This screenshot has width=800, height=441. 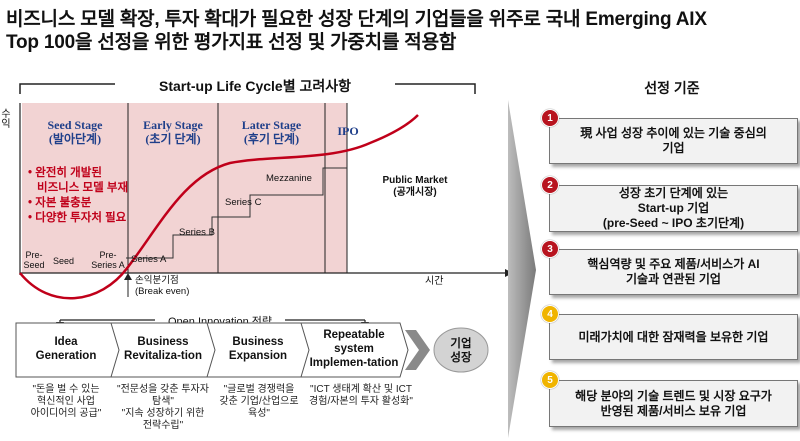 I want to click on lifecycle-title-bracket, so click(x=247, y=88).